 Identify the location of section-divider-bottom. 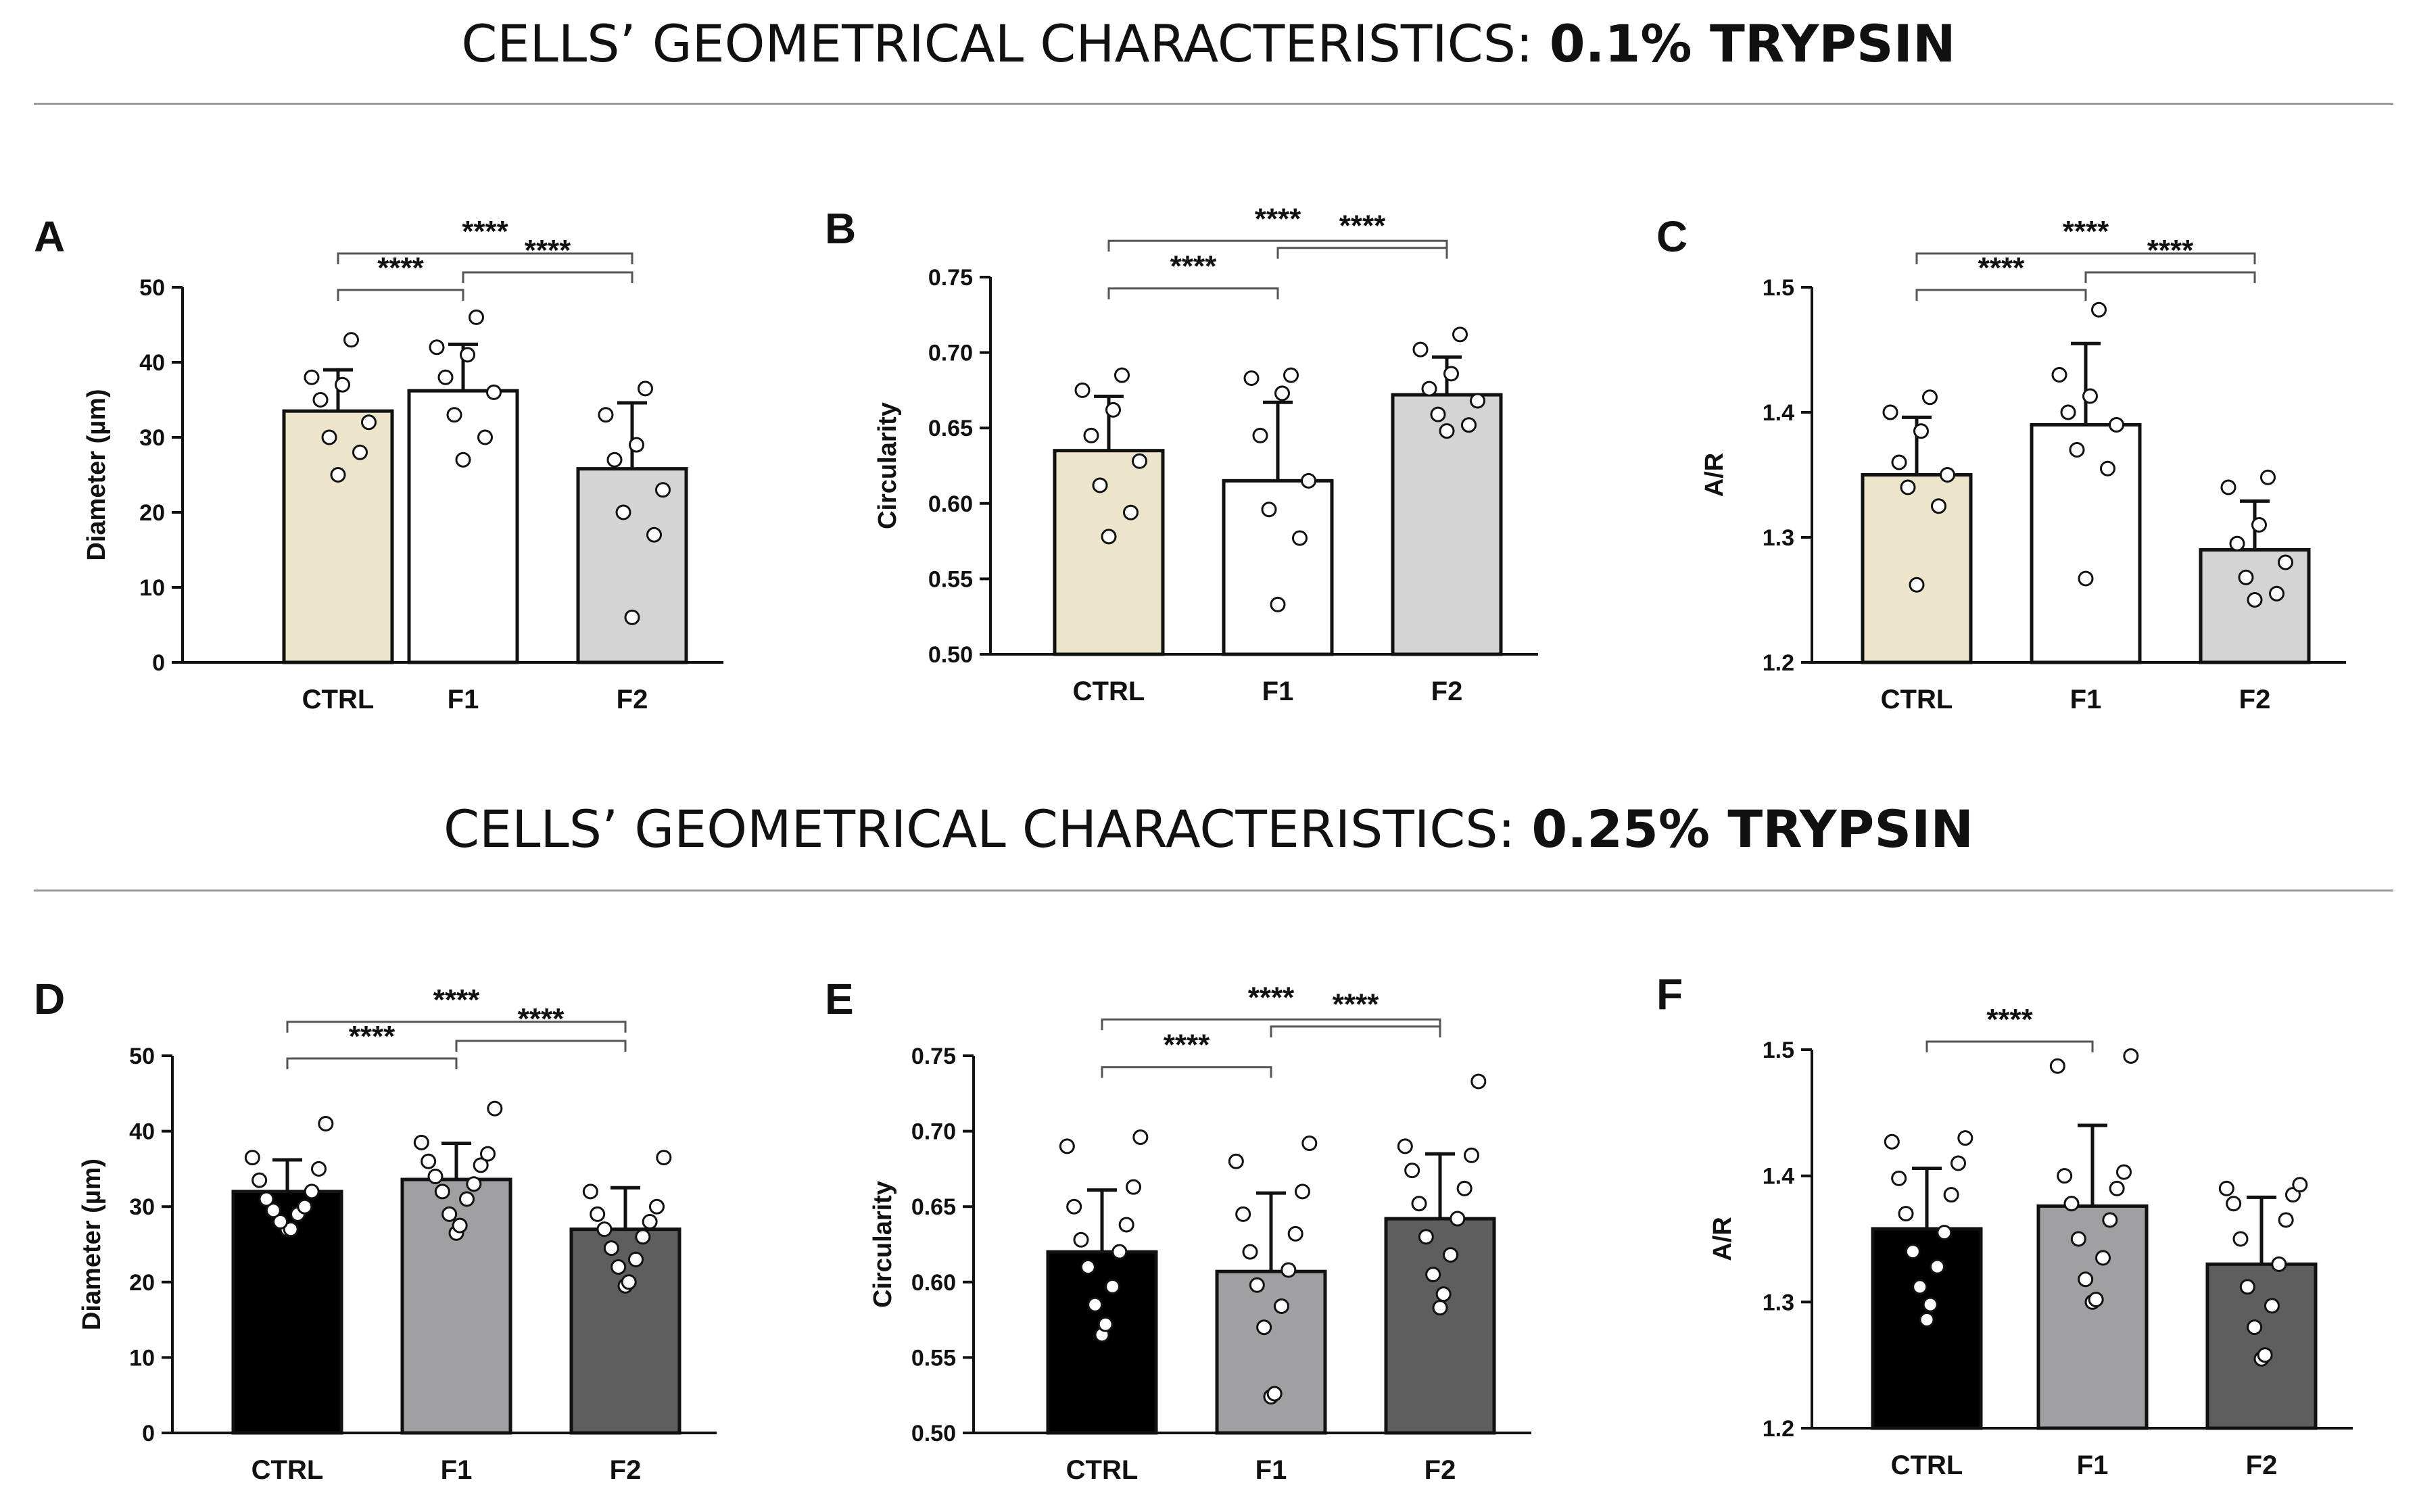
(1213, 890).